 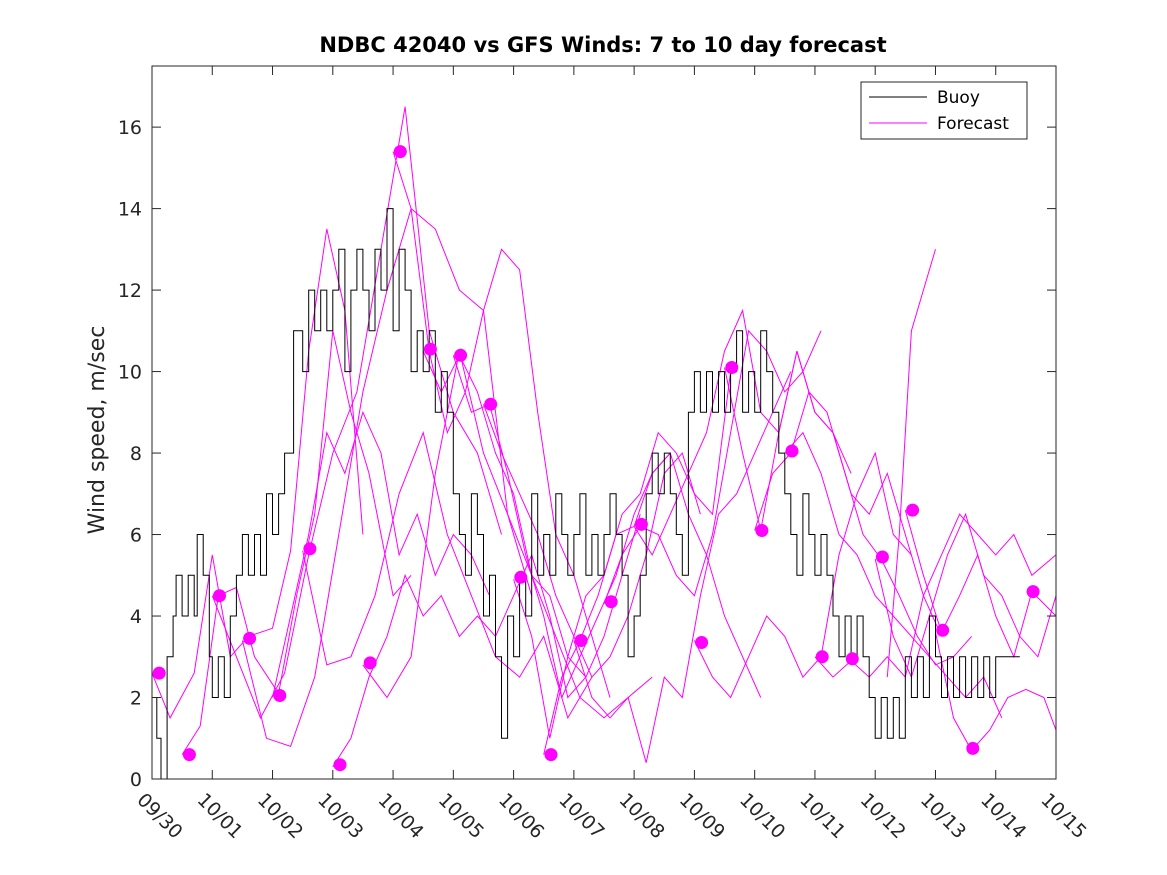 What do you see at coordinates (130, 373) in the screenshot?
I see `y-tick-label-5: 10` at bounding box center [130, 373].